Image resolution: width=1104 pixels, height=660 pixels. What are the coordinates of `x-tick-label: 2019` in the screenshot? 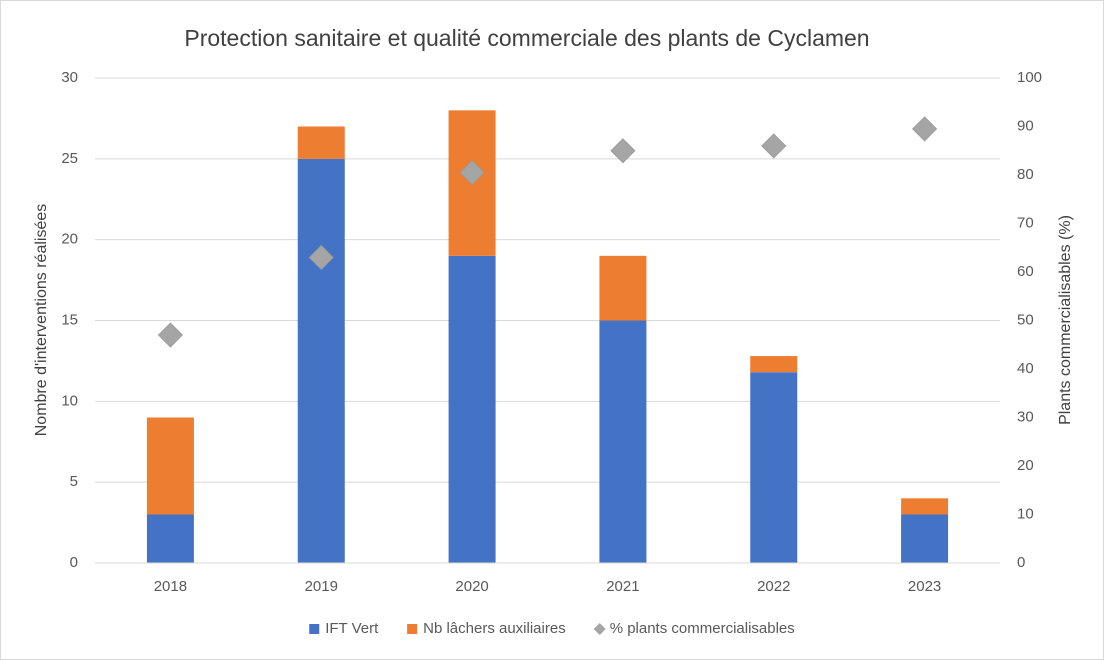 It's located at (321, 586).